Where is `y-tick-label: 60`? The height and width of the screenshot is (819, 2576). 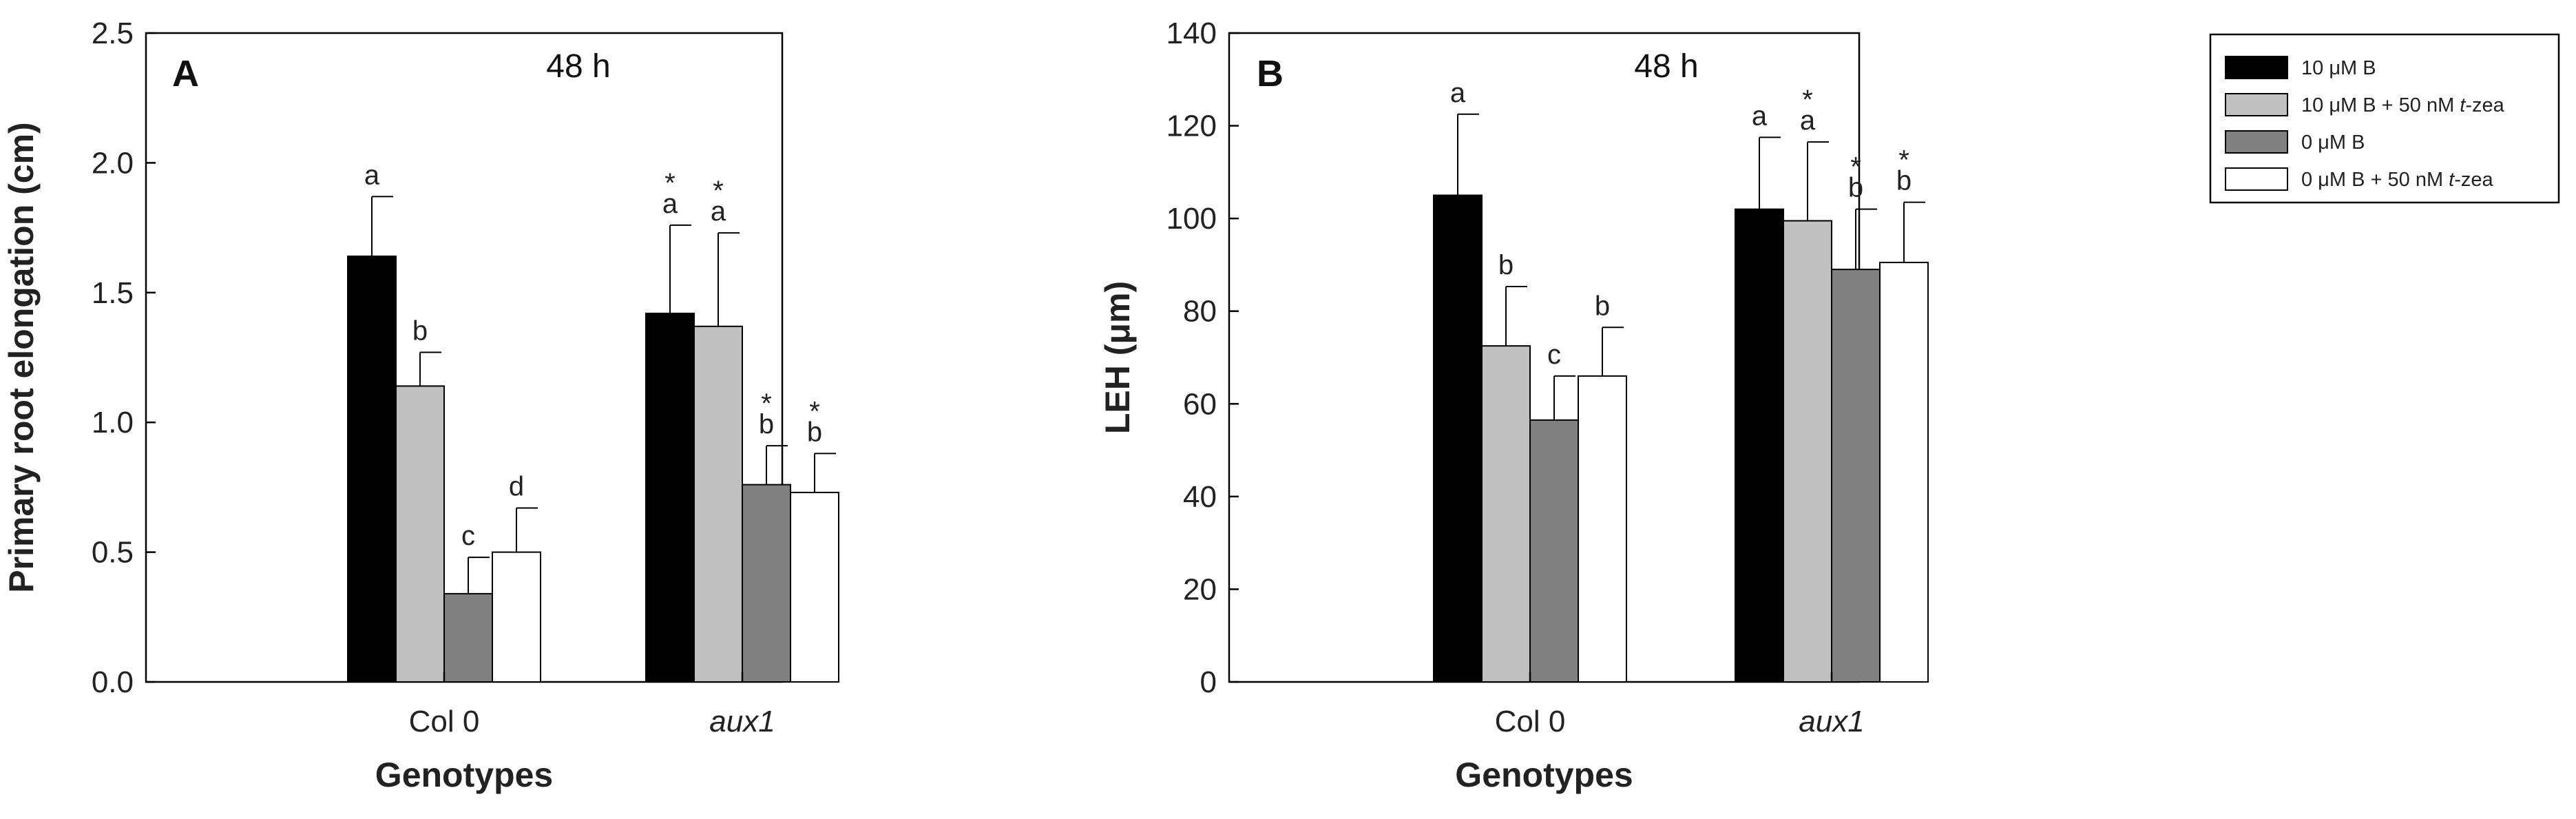 y-tick-label: 60 is located at coordinates (1200, 404).